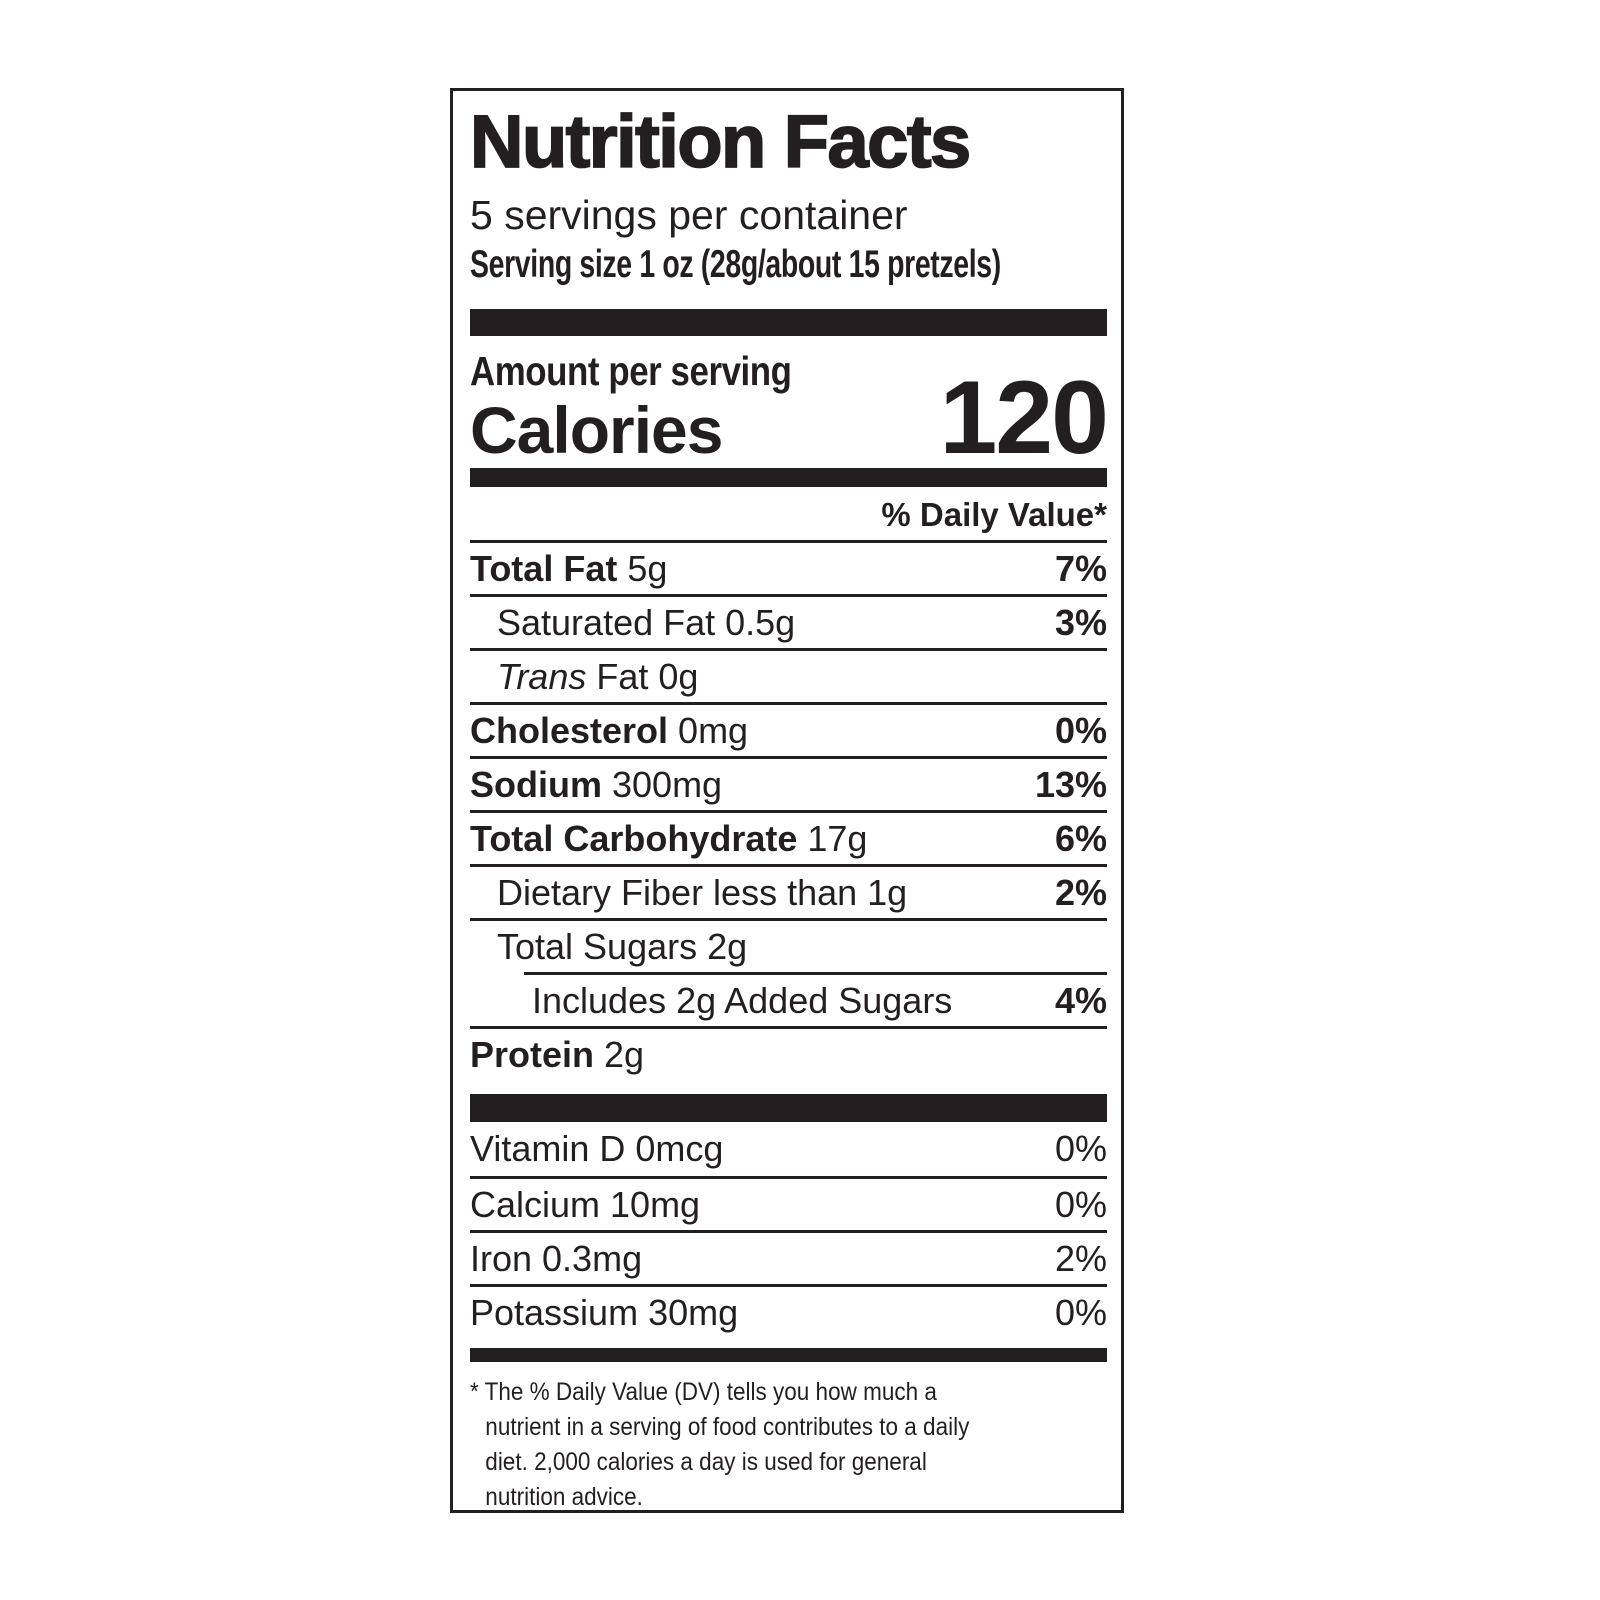 The width and height of the screenshot is (1600, 1600). I want to click on label-title: Nutrition Facts, so click(720, 141).